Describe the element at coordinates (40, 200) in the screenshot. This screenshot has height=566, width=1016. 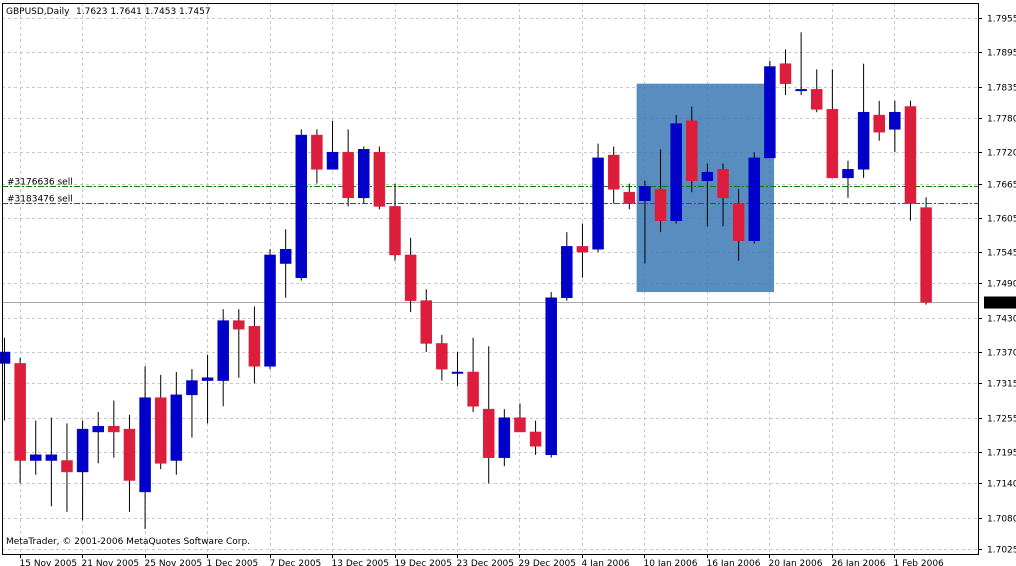
I see `order-label: #3183476 sell` at that location.